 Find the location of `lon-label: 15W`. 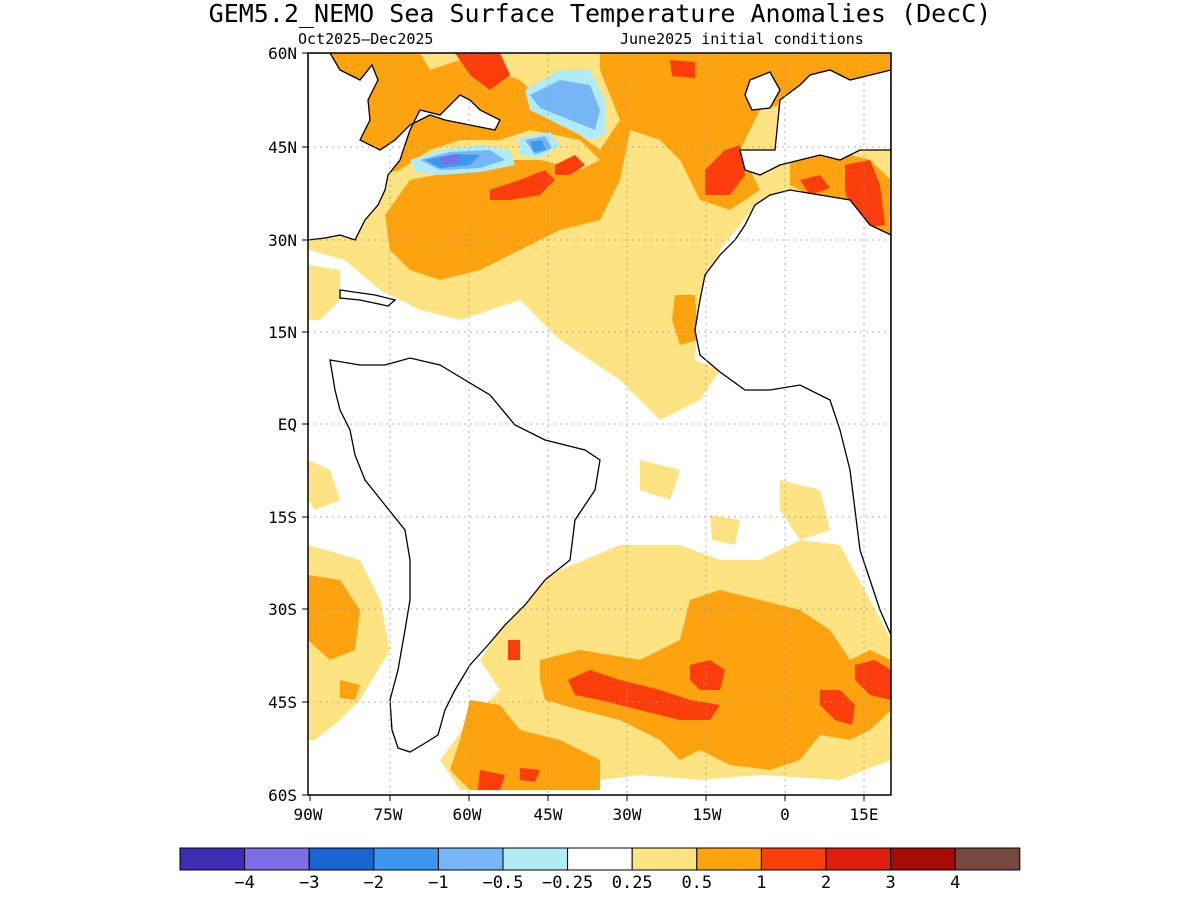

lon-label: 15W is located at coordinates (707, 814).